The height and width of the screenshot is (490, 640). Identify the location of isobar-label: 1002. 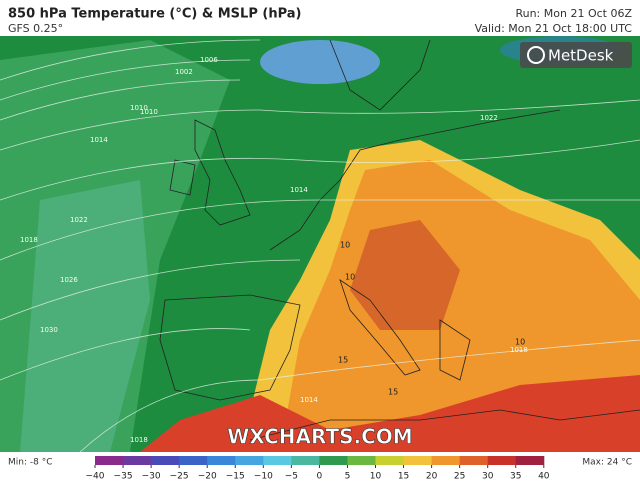
(184, 72).